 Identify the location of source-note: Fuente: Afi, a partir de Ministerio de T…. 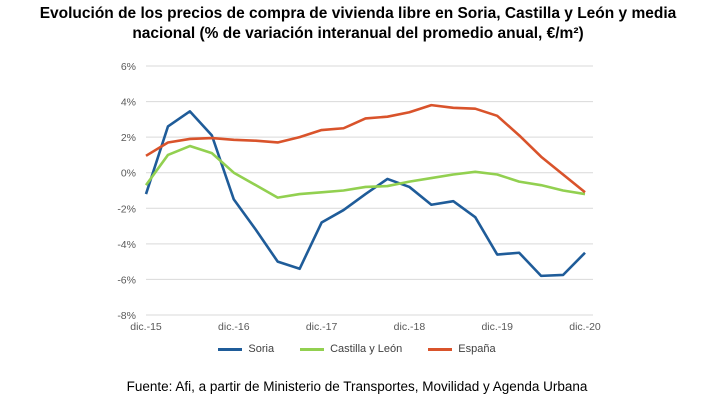
(357, 386).